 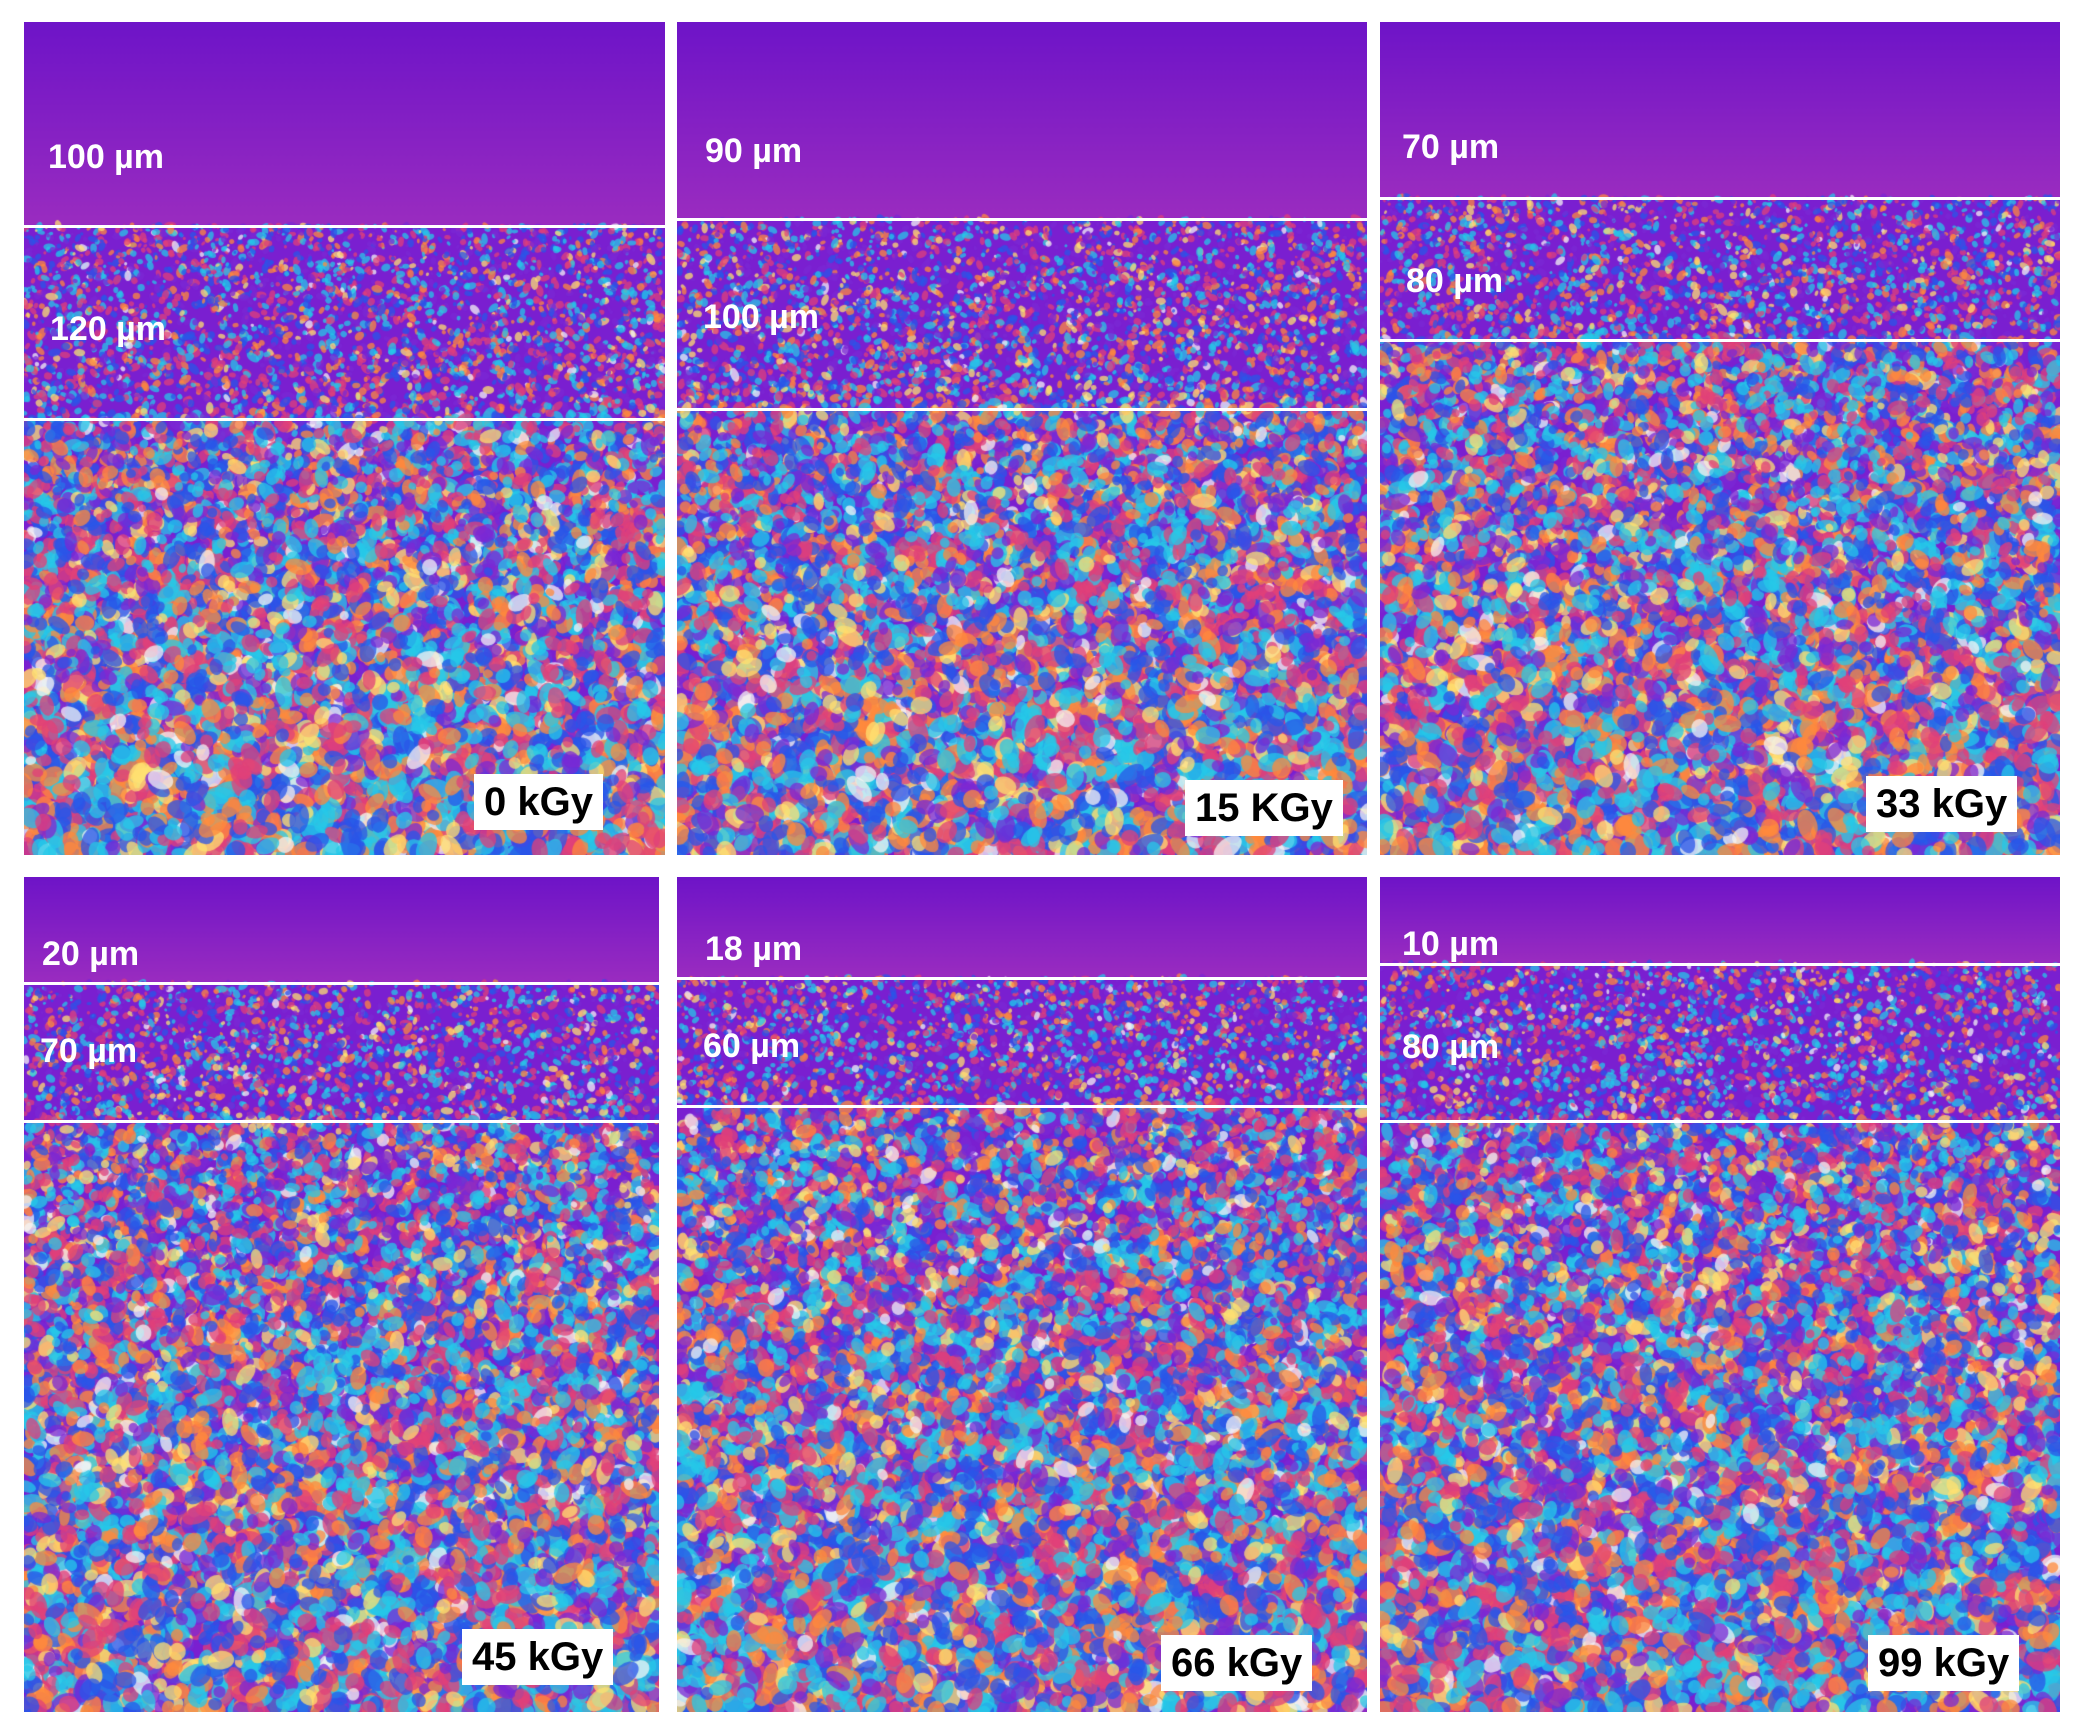 What do you see at coordinates (754, 151) in the screenshot?
I see `surface-layer-thickness-label: 90 µm` at bounding box center [754, 151].